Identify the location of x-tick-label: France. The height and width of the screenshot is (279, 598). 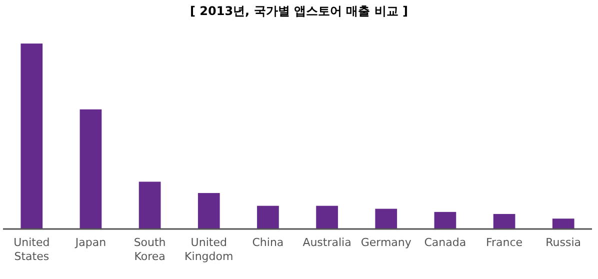
(504, 242).